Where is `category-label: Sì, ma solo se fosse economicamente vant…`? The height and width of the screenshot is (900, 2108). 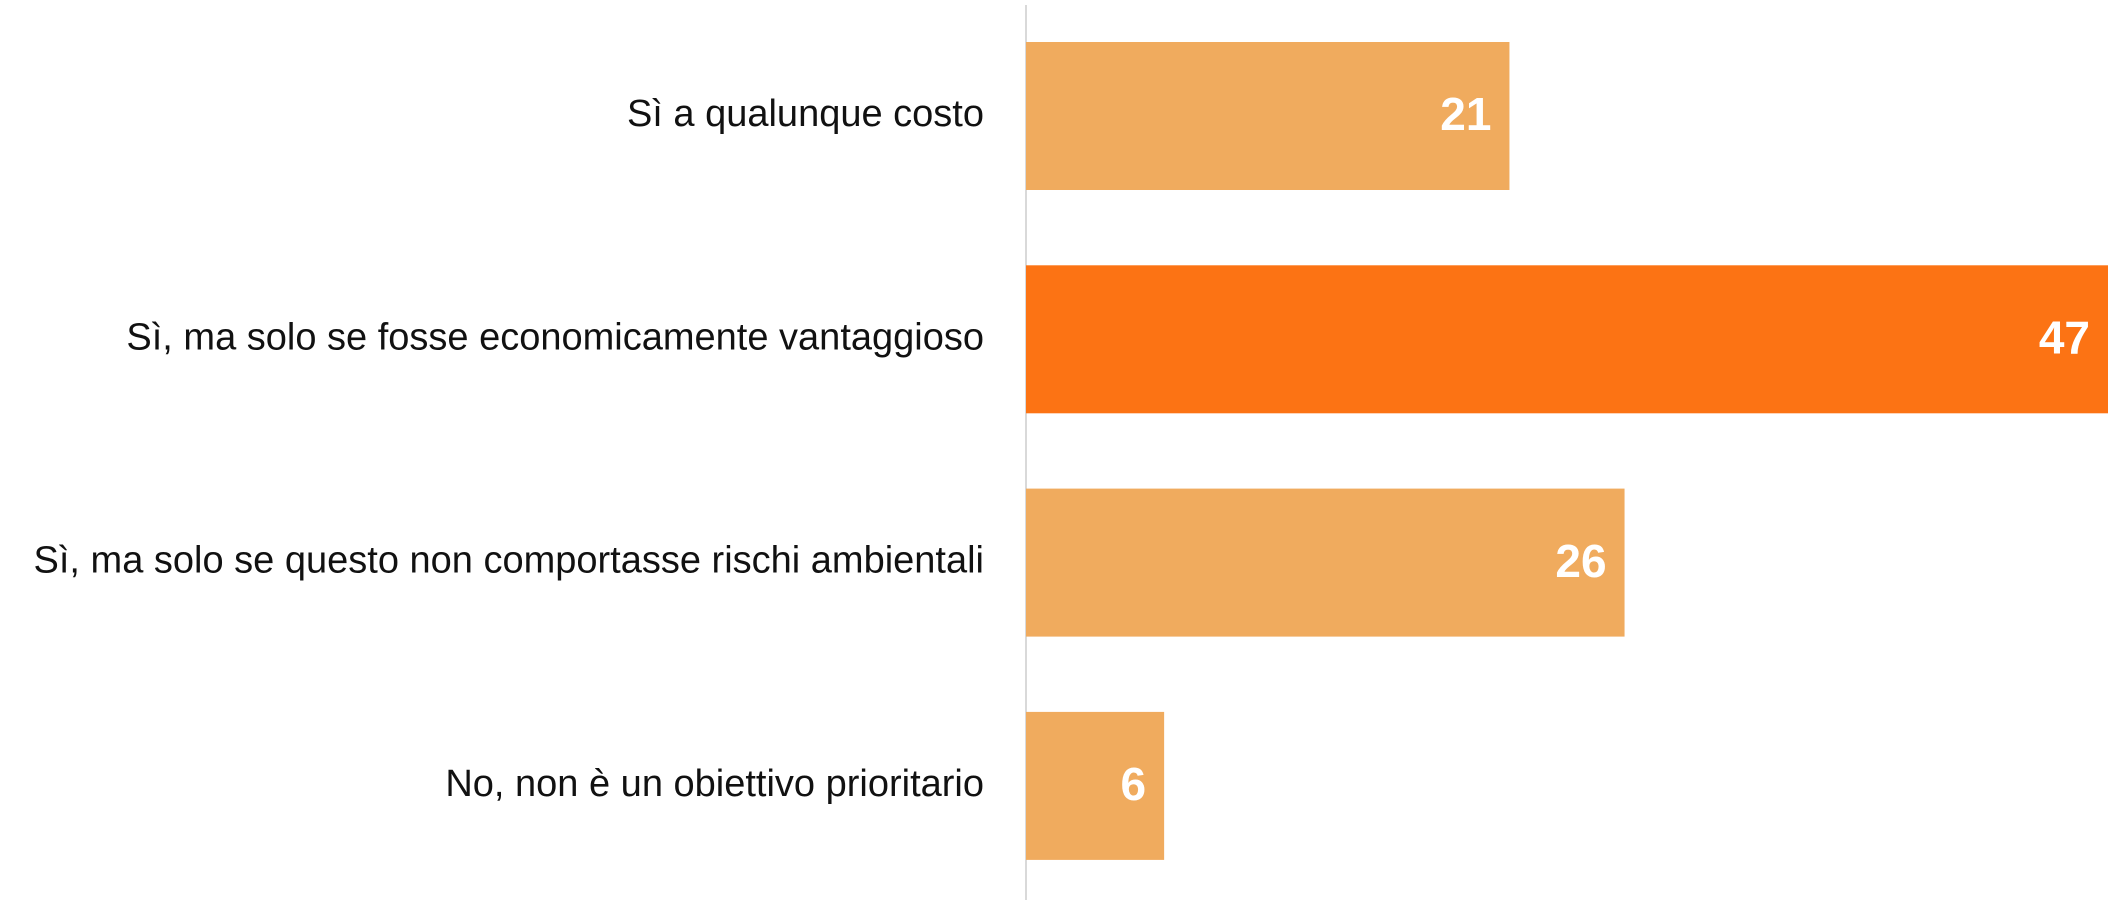 category-label: Sì, ma solo se fosse economicamente vant… is located at coordinates (555, 337).